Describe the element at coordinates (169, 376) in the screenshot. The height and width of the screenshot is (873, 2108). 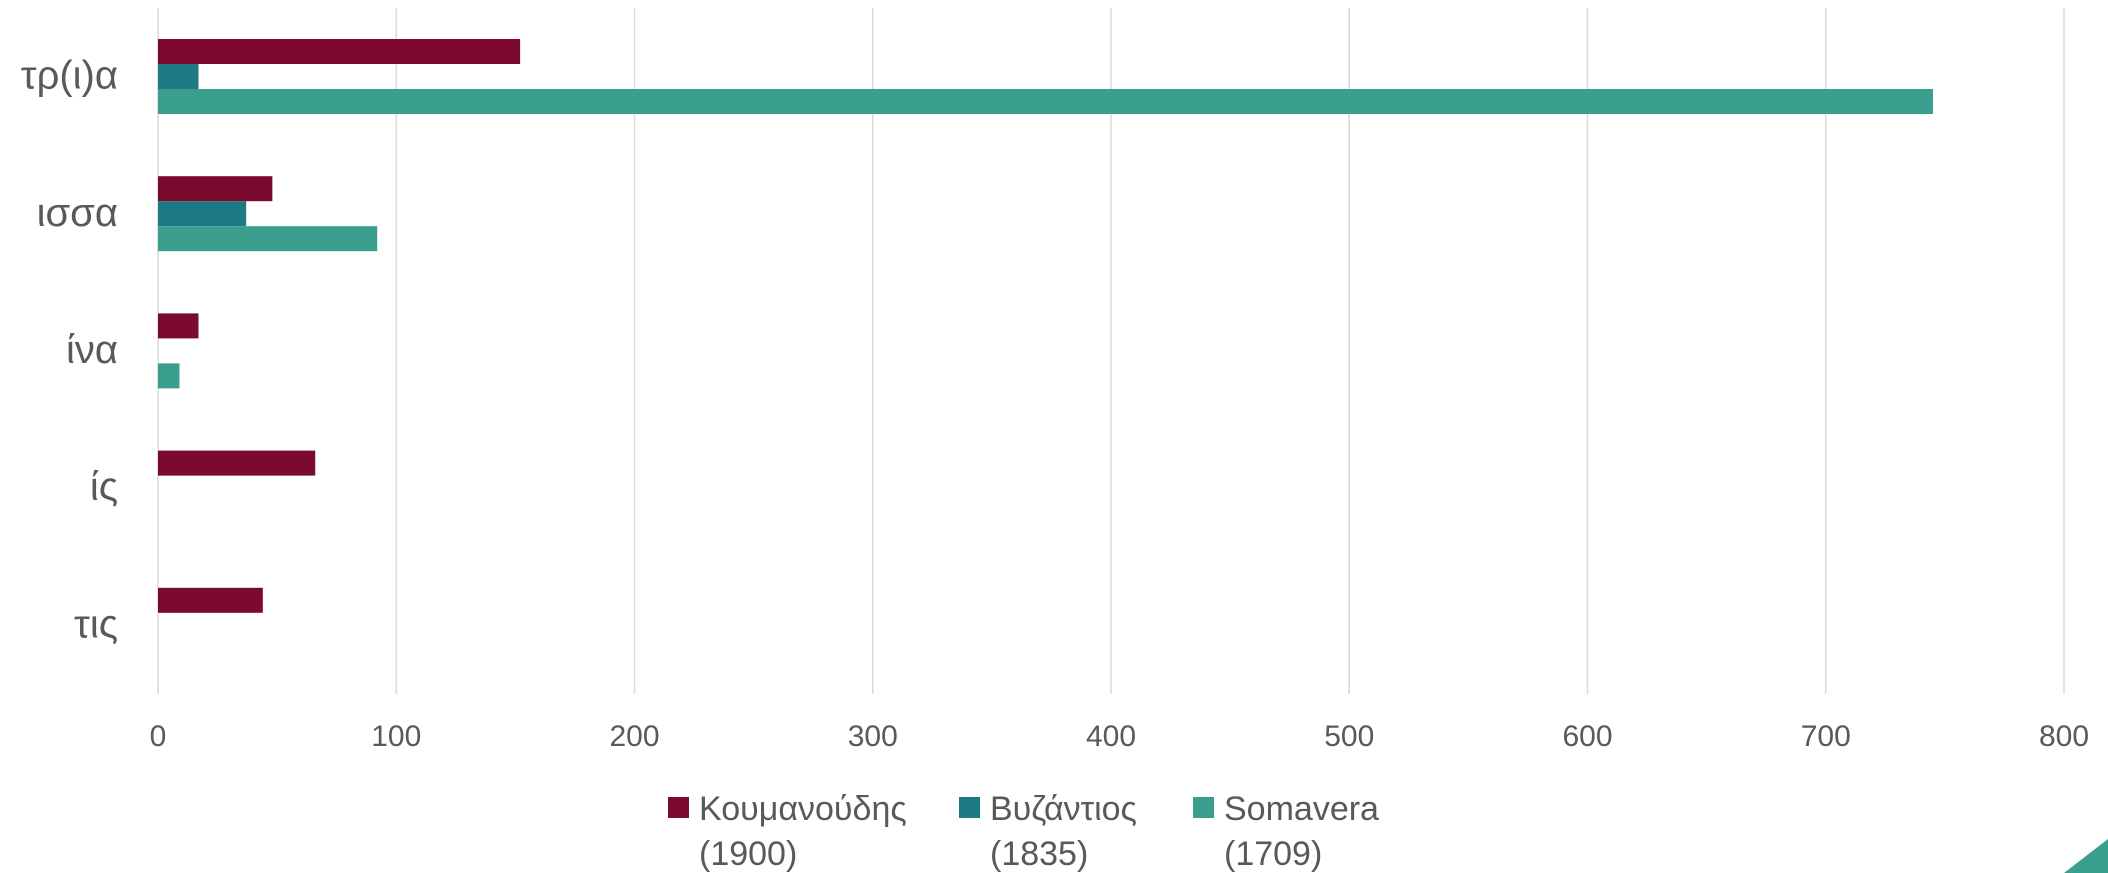
I see `bar-somavera-ινα` at that location.